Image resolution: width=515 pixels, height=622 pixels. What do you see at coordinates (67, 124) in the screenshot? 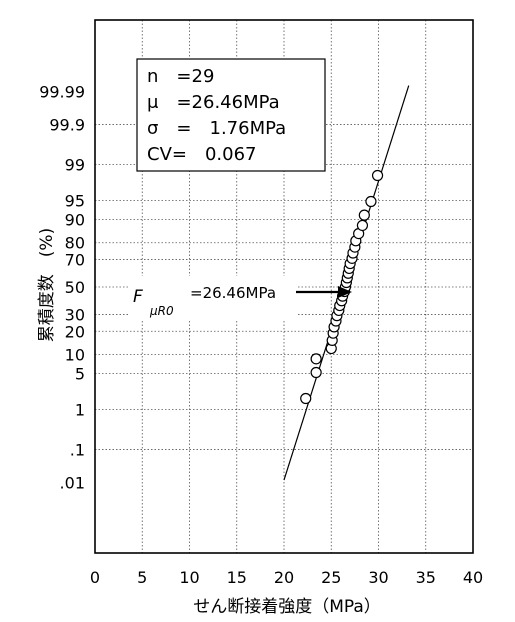
I see `y-tick-label: 99.9` at bounding box center [67, 124].